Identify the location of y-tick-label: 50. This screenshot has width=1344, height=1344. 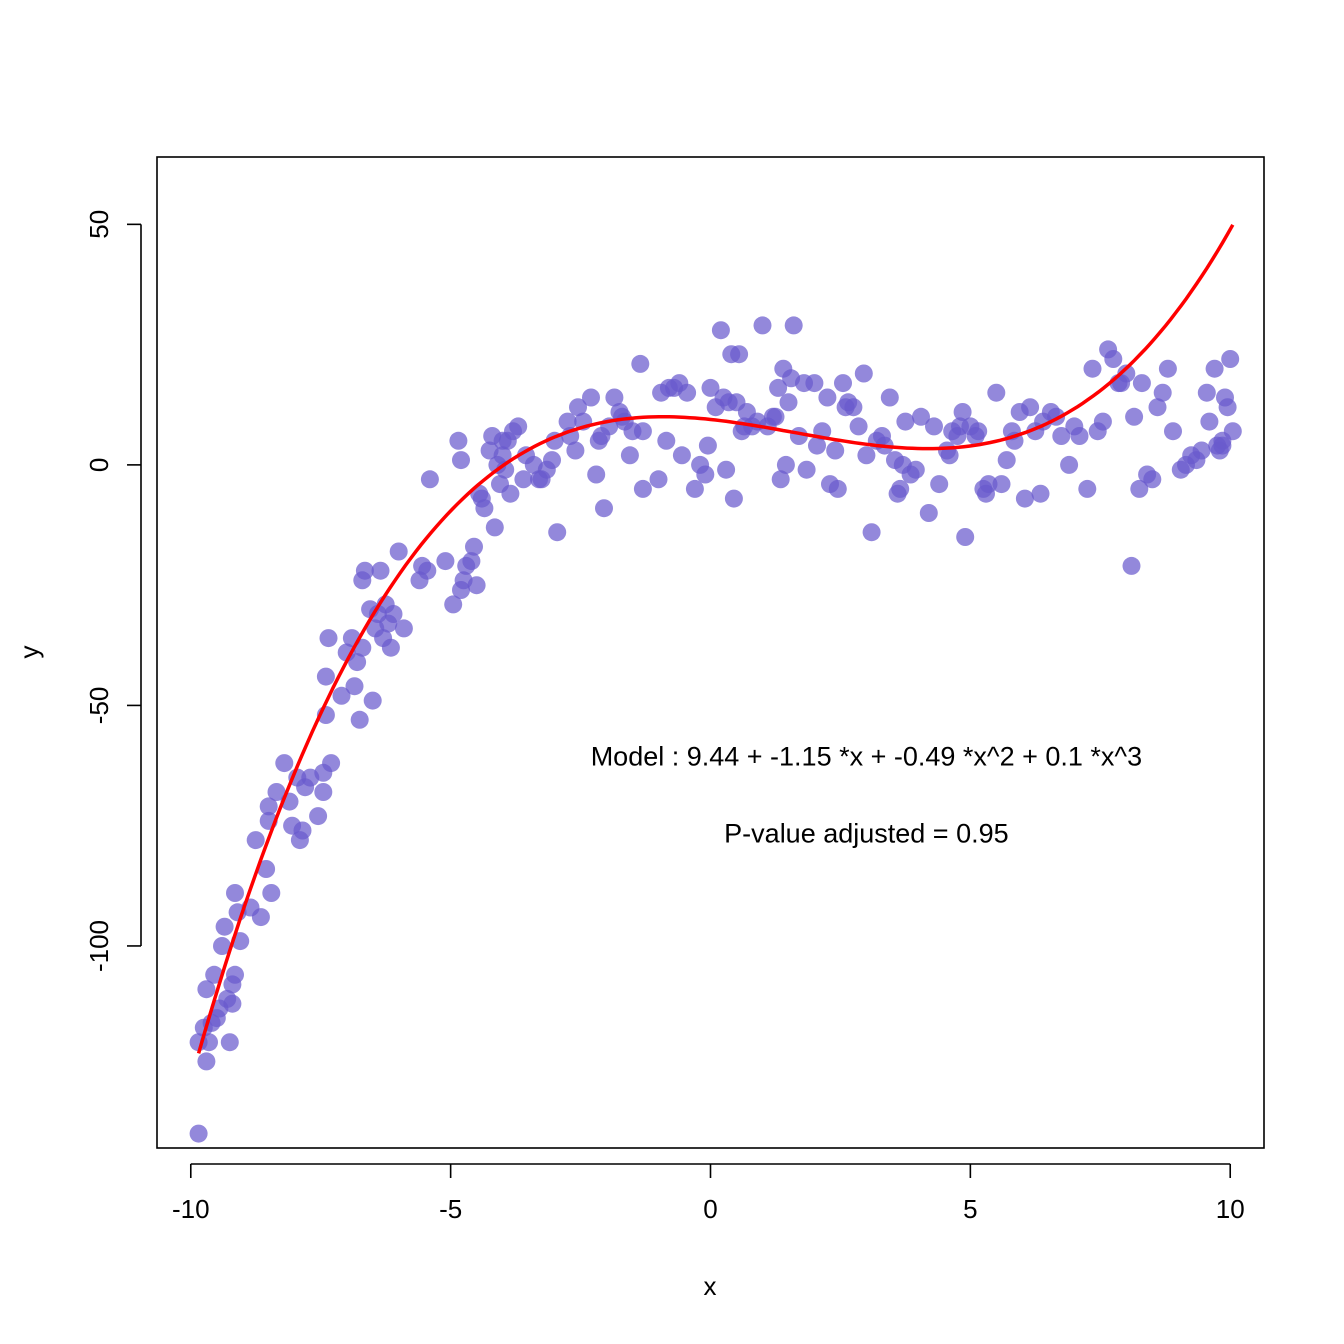
(99, 224).